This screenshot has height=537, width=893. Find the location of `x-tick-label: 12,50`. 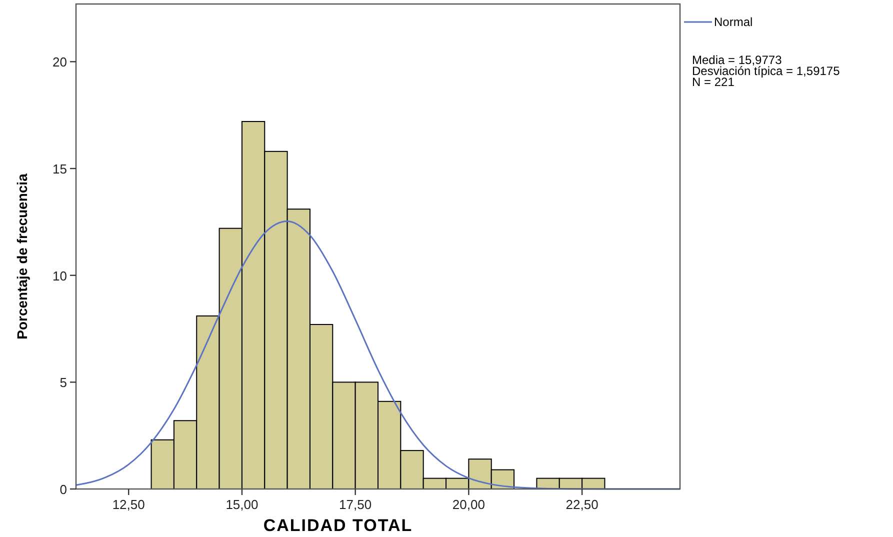

x-tick-label: 12,50 is located at coordinates (128, 504).